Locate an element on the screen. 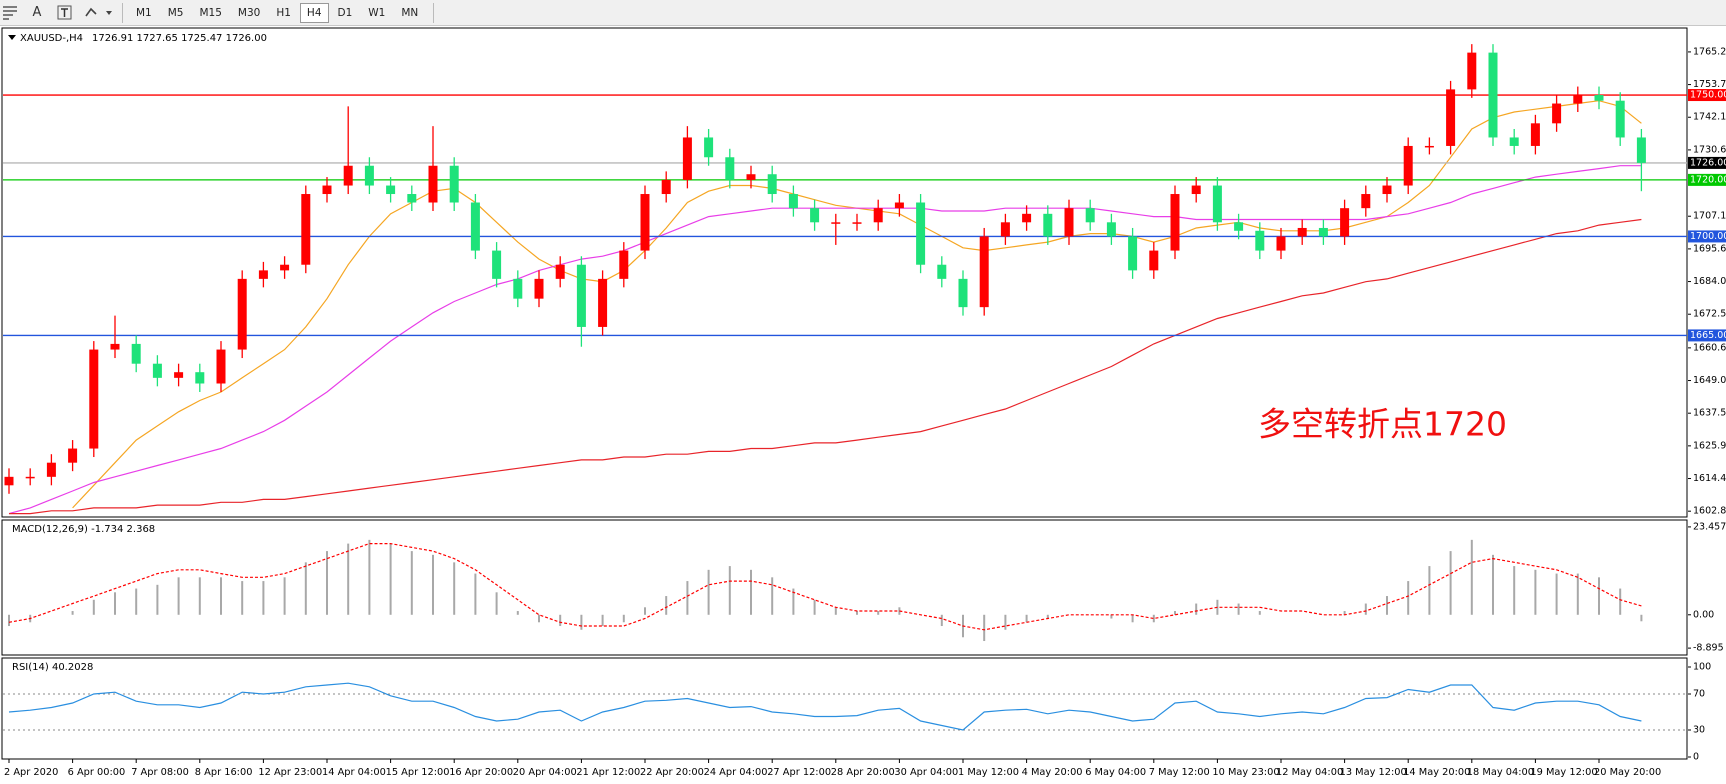 This screenshot has height=784, width=1726. period-button: D1 is located at coordinates (345, 12).